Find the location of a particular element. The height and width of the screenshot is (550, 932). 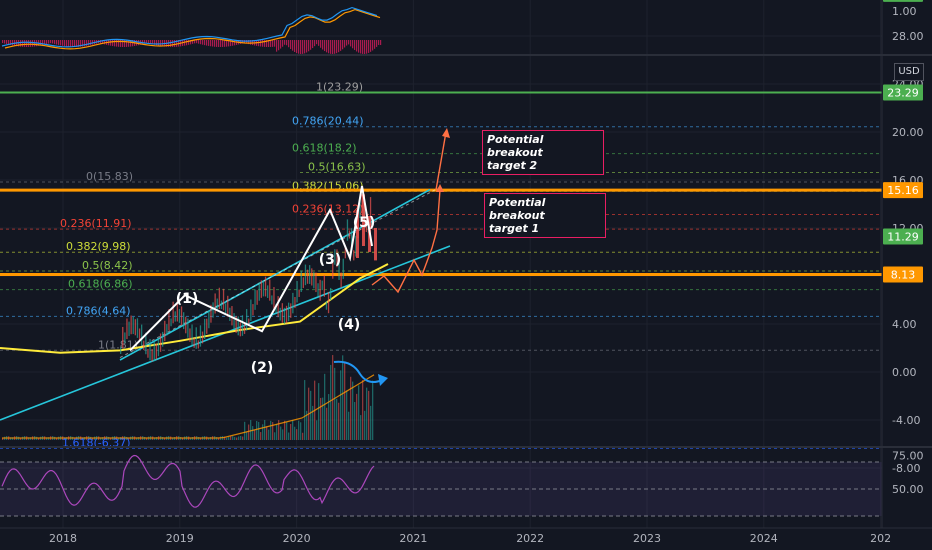

fib-level-label: 0.5(8.42) is located at coordinates (107, 265).